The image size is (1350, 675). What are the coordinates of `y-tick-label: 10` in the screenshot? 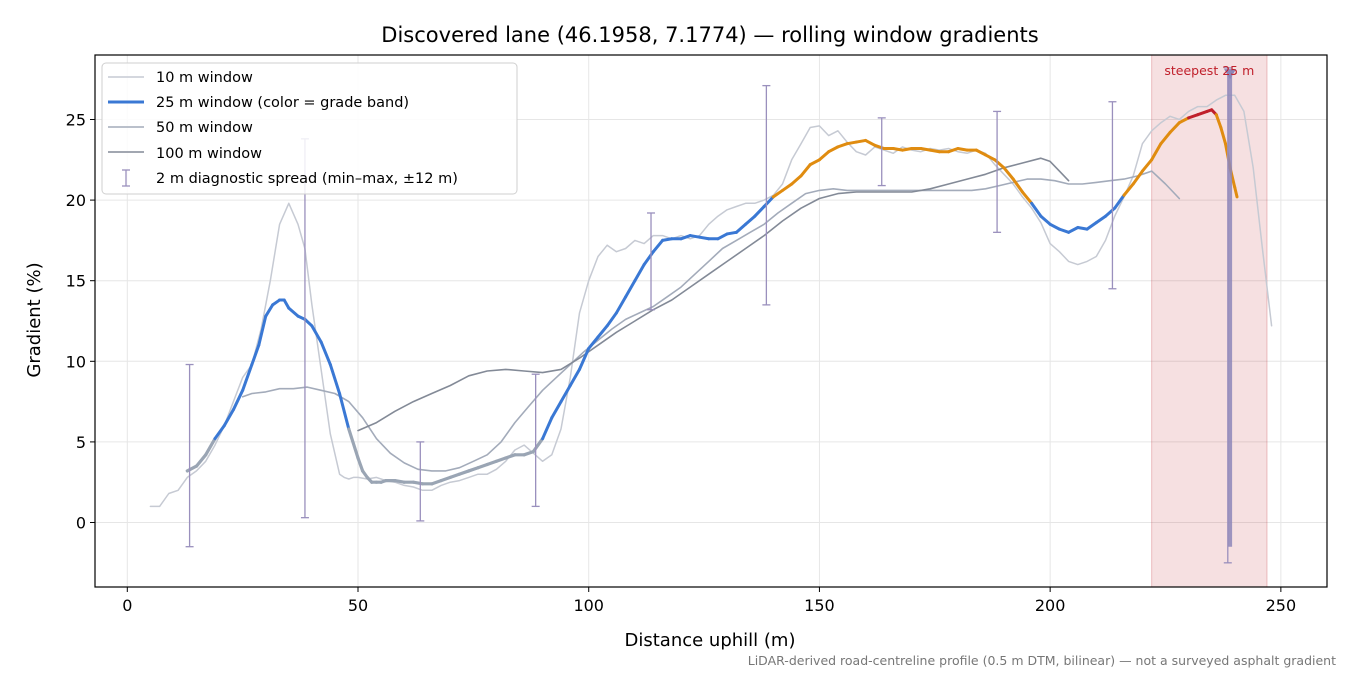 It's located at (76, 361).